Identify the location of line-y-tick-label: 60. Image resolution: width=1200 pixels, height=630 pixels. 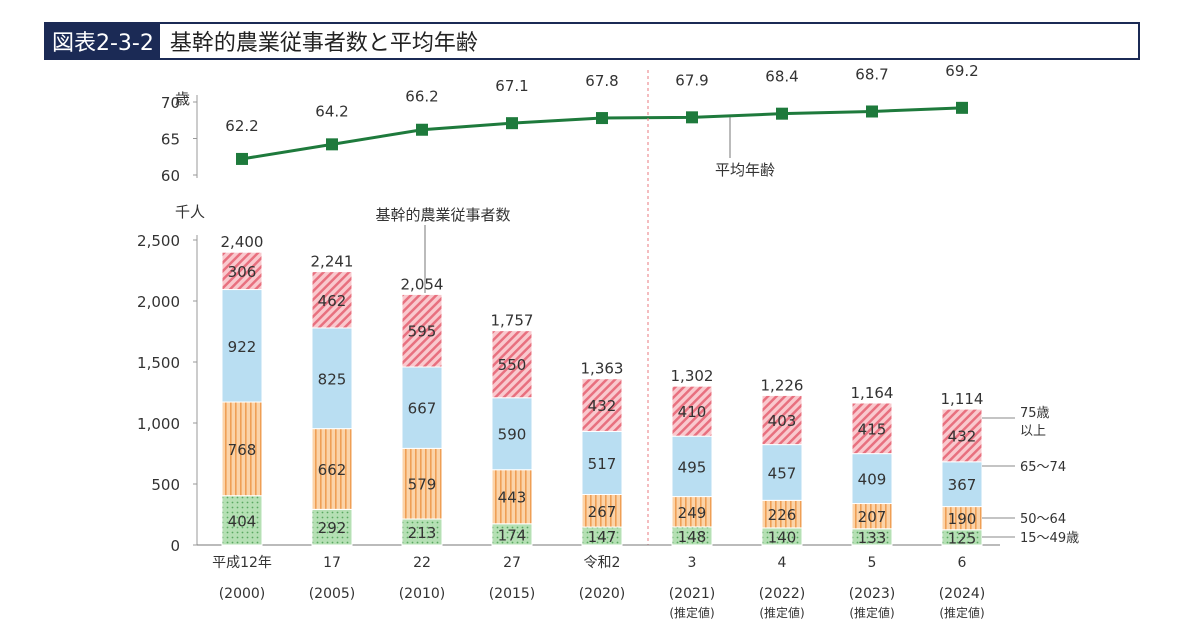
(170, 176).